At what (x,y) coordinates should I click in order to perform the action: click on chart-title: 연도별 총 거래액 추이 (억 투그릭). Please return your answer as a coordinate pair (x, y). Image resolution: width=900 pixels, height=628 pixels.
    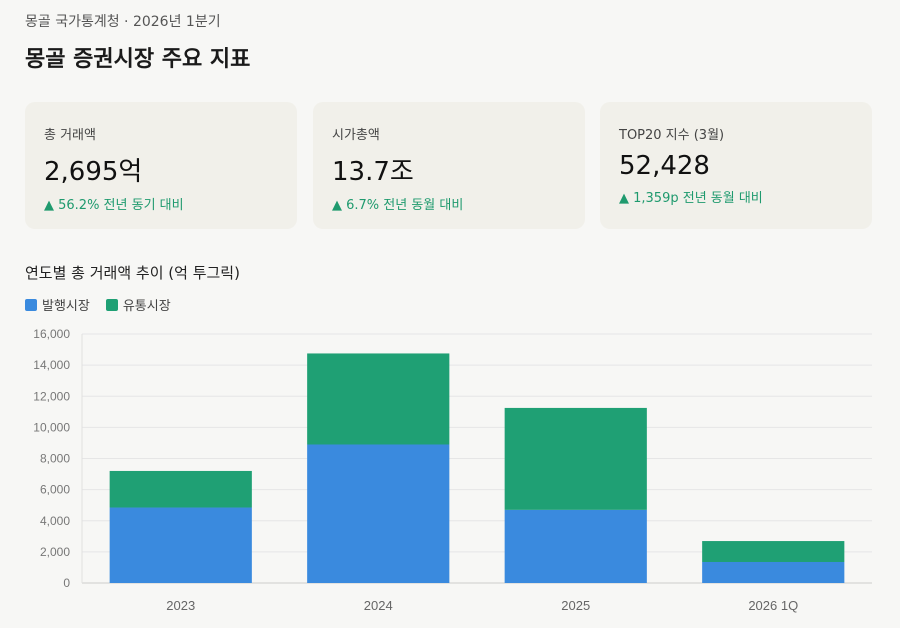
    Looking at the image, I should click on (132, 273).